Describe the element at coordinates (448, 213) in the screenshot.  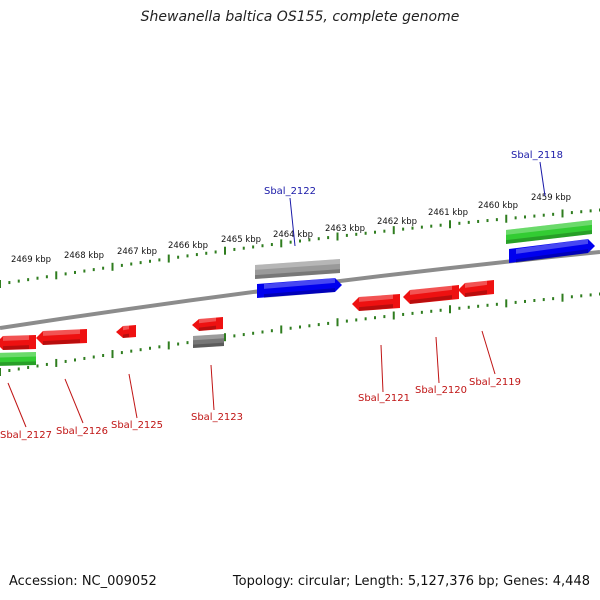
I see `scale-label: 2461 kbp` at that location.